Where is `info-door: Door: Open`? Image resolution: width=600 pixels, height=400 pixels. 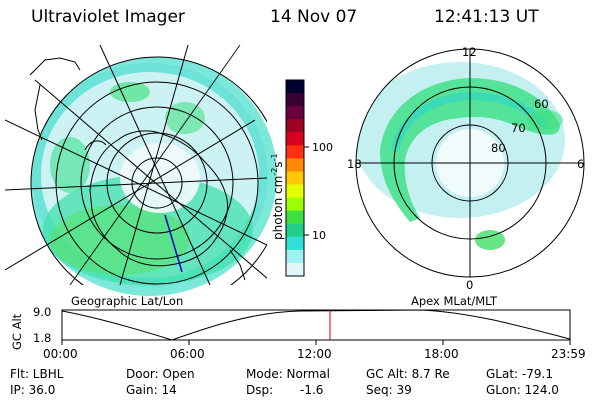 info-door: Door: Open is located at coordinates (160, 374).